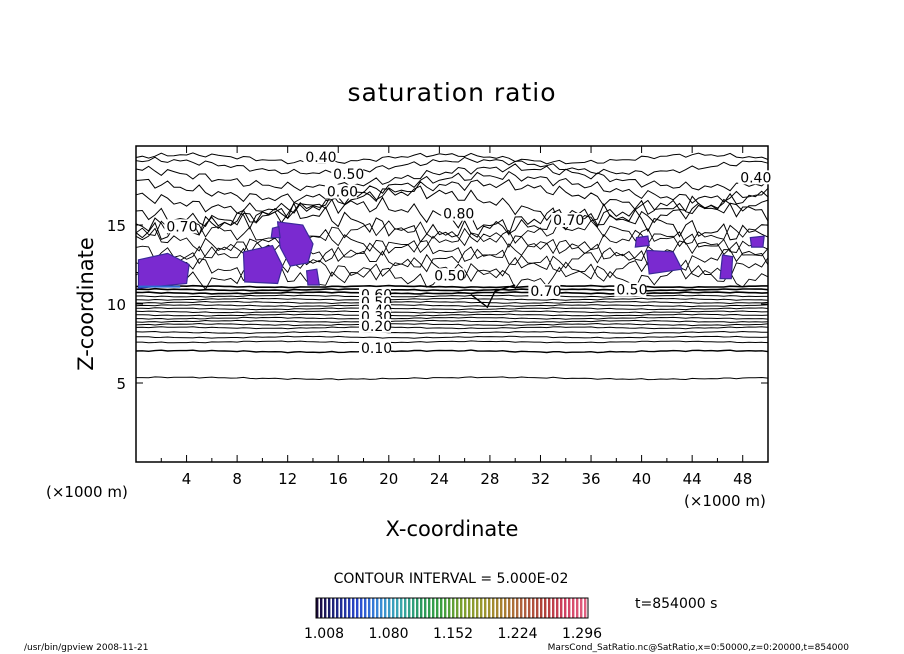 This screenshot has height=654, width=904. Describe the element at coordinates (388, 479) in the screenshot. I see `x-tick-label: 20` at that location.